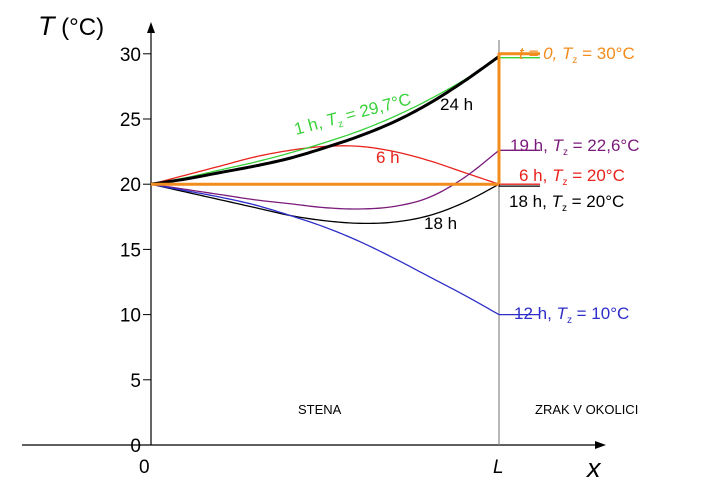  What do you see at coordinates (498, 467) in the screenshot?
I see `x-tick-label: L` at bounding box center [498, 467].